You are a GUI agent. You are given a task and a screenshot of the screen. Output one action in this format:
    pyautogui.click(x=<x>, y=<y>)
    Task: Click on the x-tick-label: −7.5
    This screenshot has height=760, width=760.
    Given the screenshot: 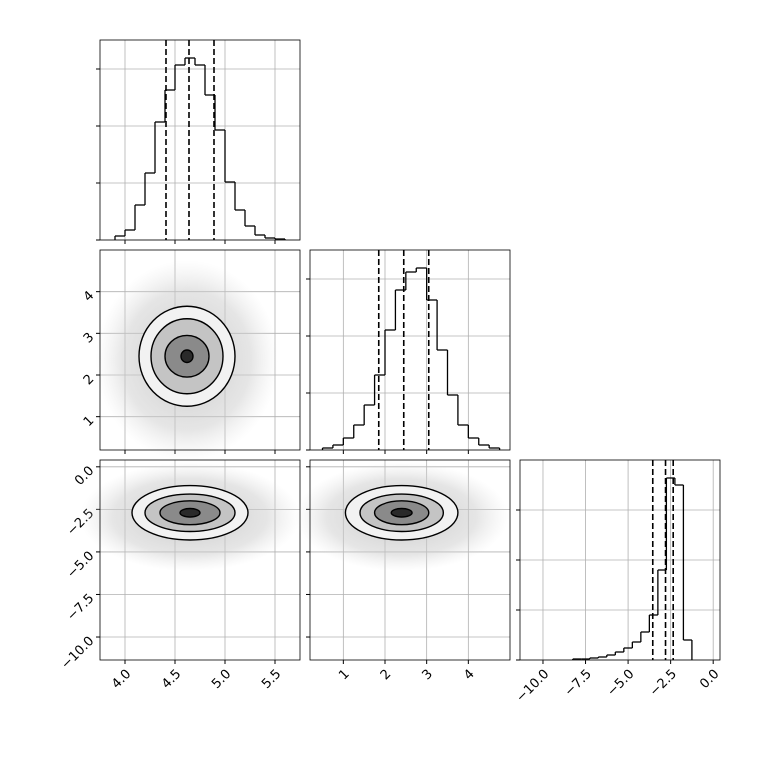 What is the action you would take?
    pyautogui.click(x=578, y=683)
    